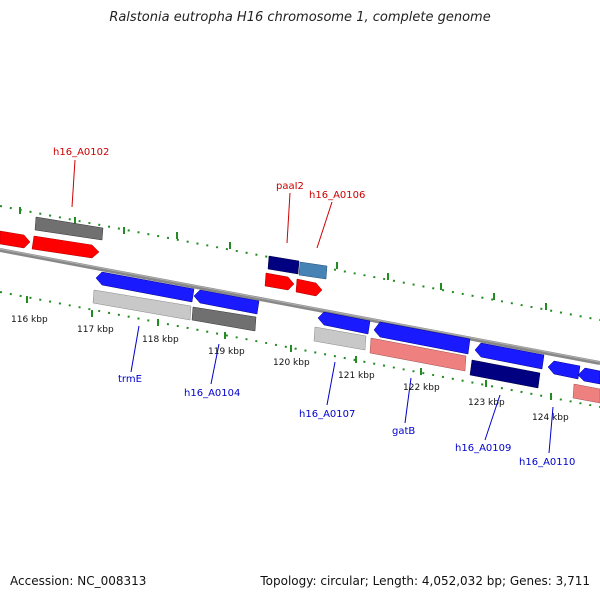 This screenshot has height=600, width=600. What do you see at coordinates (95, 330) in the screenshot?
I see `kbp-label: 117 kbp` at bounding box center [95, 330].